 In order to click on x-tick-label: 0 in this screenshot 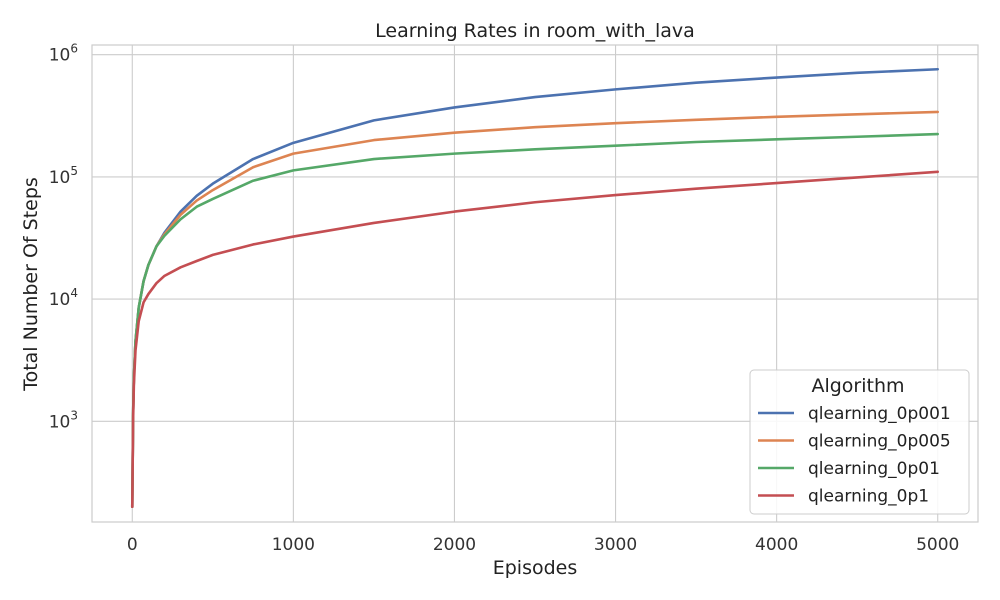, I will do `click(132, 545)`.